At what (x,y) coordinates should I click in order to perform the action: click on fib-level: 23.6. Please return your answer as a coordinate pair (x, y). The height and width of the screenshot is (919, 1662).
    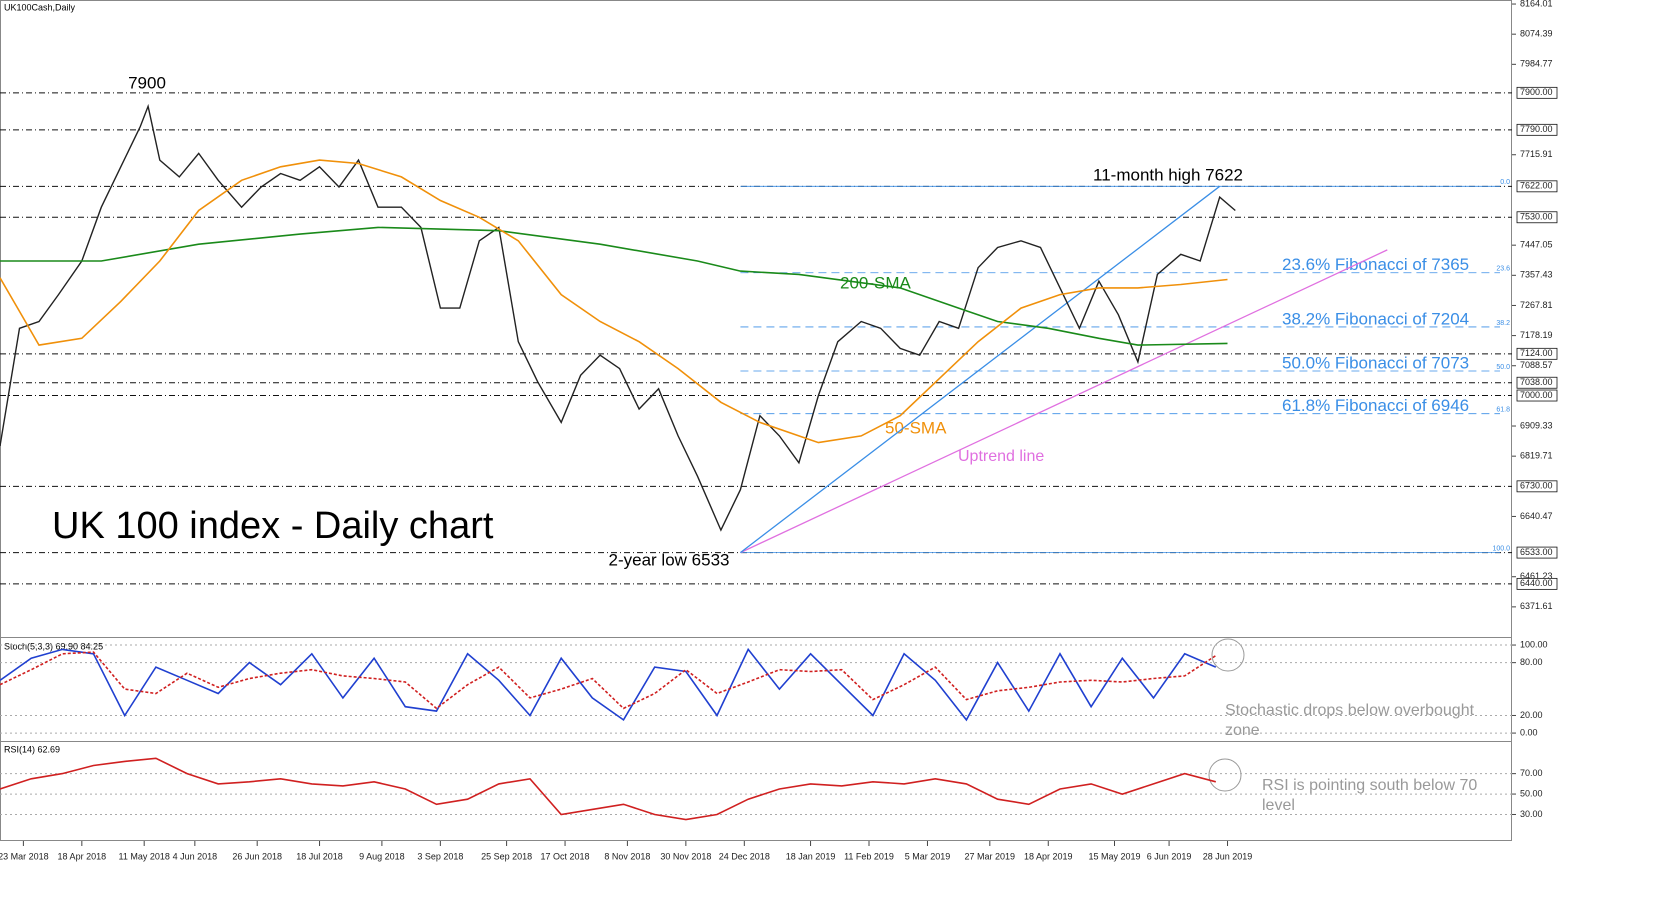
    Looking at the image, I should click on (1503, 269).